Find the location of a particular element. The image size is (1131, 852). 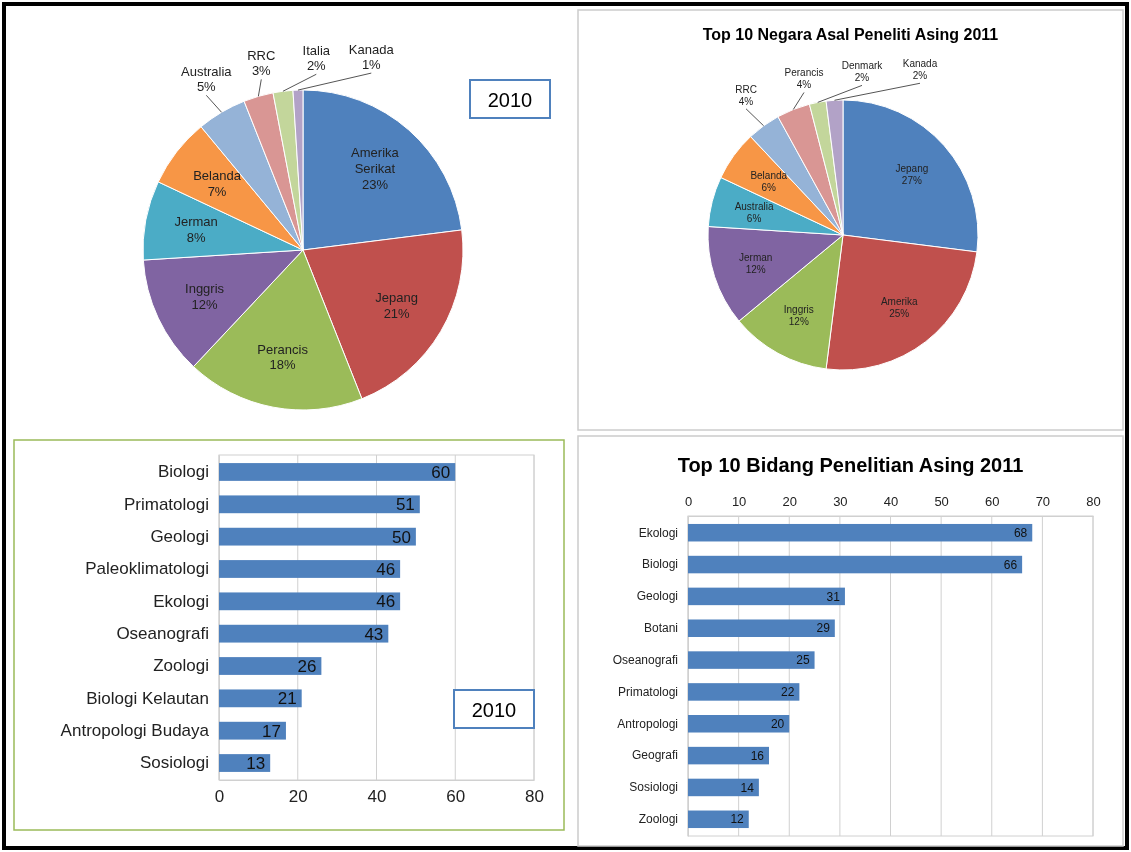

annotation: 2010 is located at coordinates (494, 710).